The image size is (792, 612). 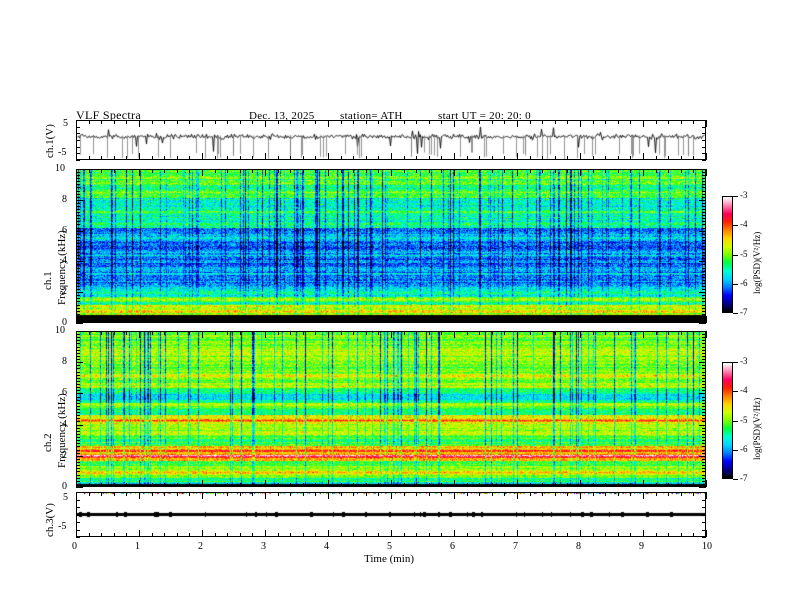 I want to click on x-tick-label-1: 1, so click(x=137, y=546).